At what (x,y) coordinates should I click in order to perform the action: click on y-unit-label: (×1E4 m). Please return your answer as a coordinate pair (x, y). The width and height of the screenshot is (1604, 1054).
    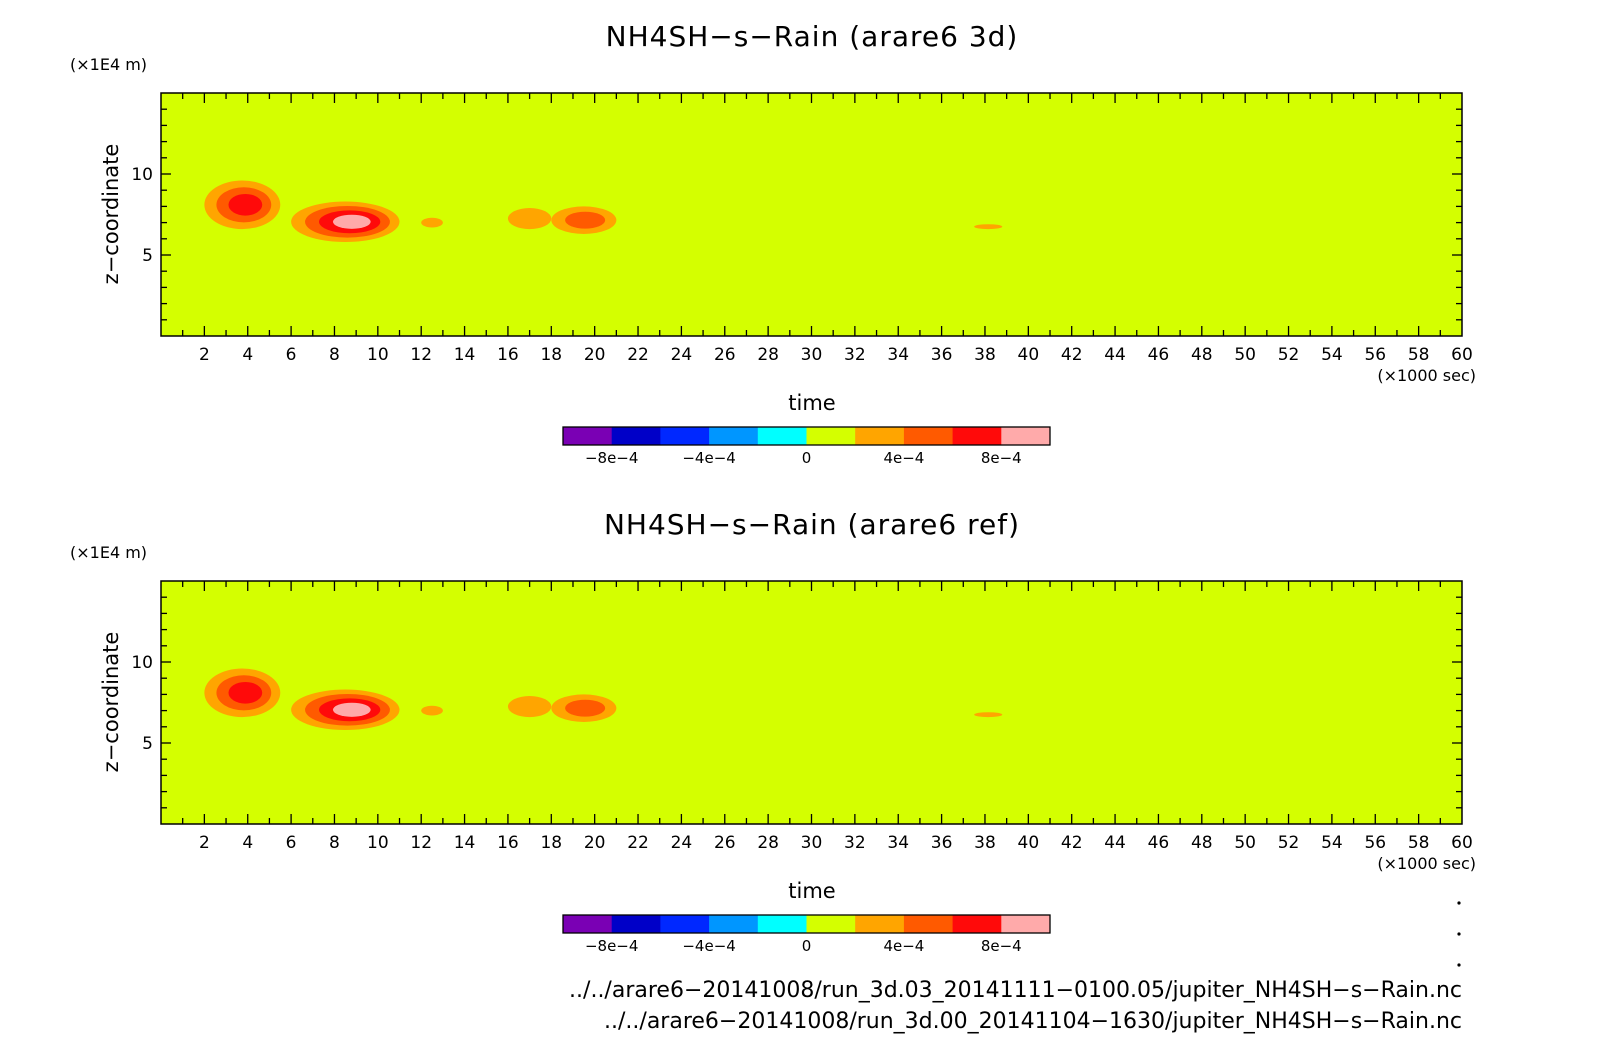
    Looking at the image, I should click on (108, 64).